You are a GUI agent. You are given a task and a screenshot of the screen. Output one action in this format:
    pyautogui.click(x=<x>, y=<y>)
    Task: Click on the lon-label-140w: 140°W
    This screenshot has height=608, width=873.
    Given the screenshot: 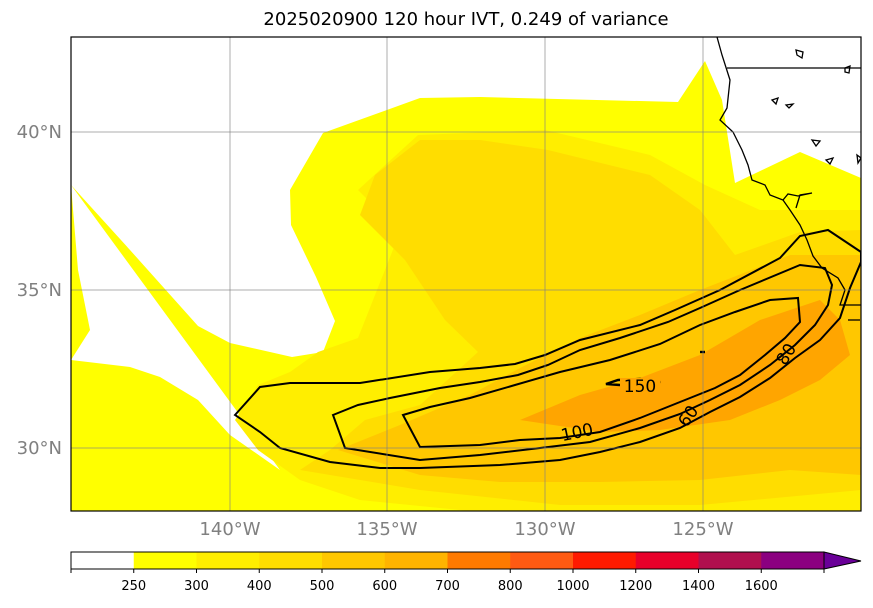 What is the action you would take?
    pyautogui.click(x=229, y=529)
    